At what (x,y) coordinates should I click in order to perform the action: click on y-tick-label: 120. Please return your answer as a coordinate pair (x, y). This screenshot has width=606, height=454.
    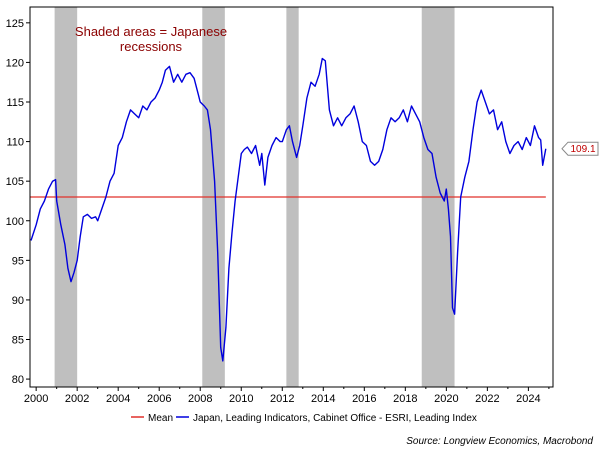
    Looking at the image, I should click on (15, 63).